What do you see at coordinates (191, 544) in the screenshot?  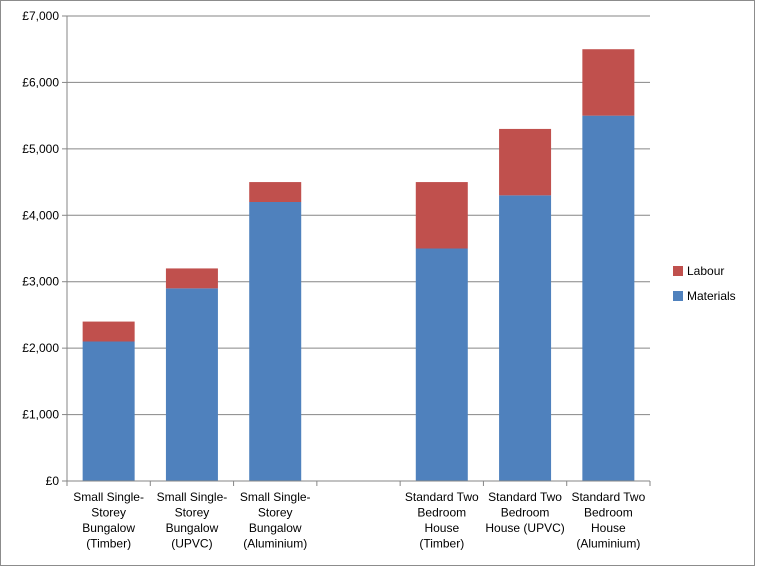 I see `x-tick-label: (UPVC)` at bounding box center [191, 544].